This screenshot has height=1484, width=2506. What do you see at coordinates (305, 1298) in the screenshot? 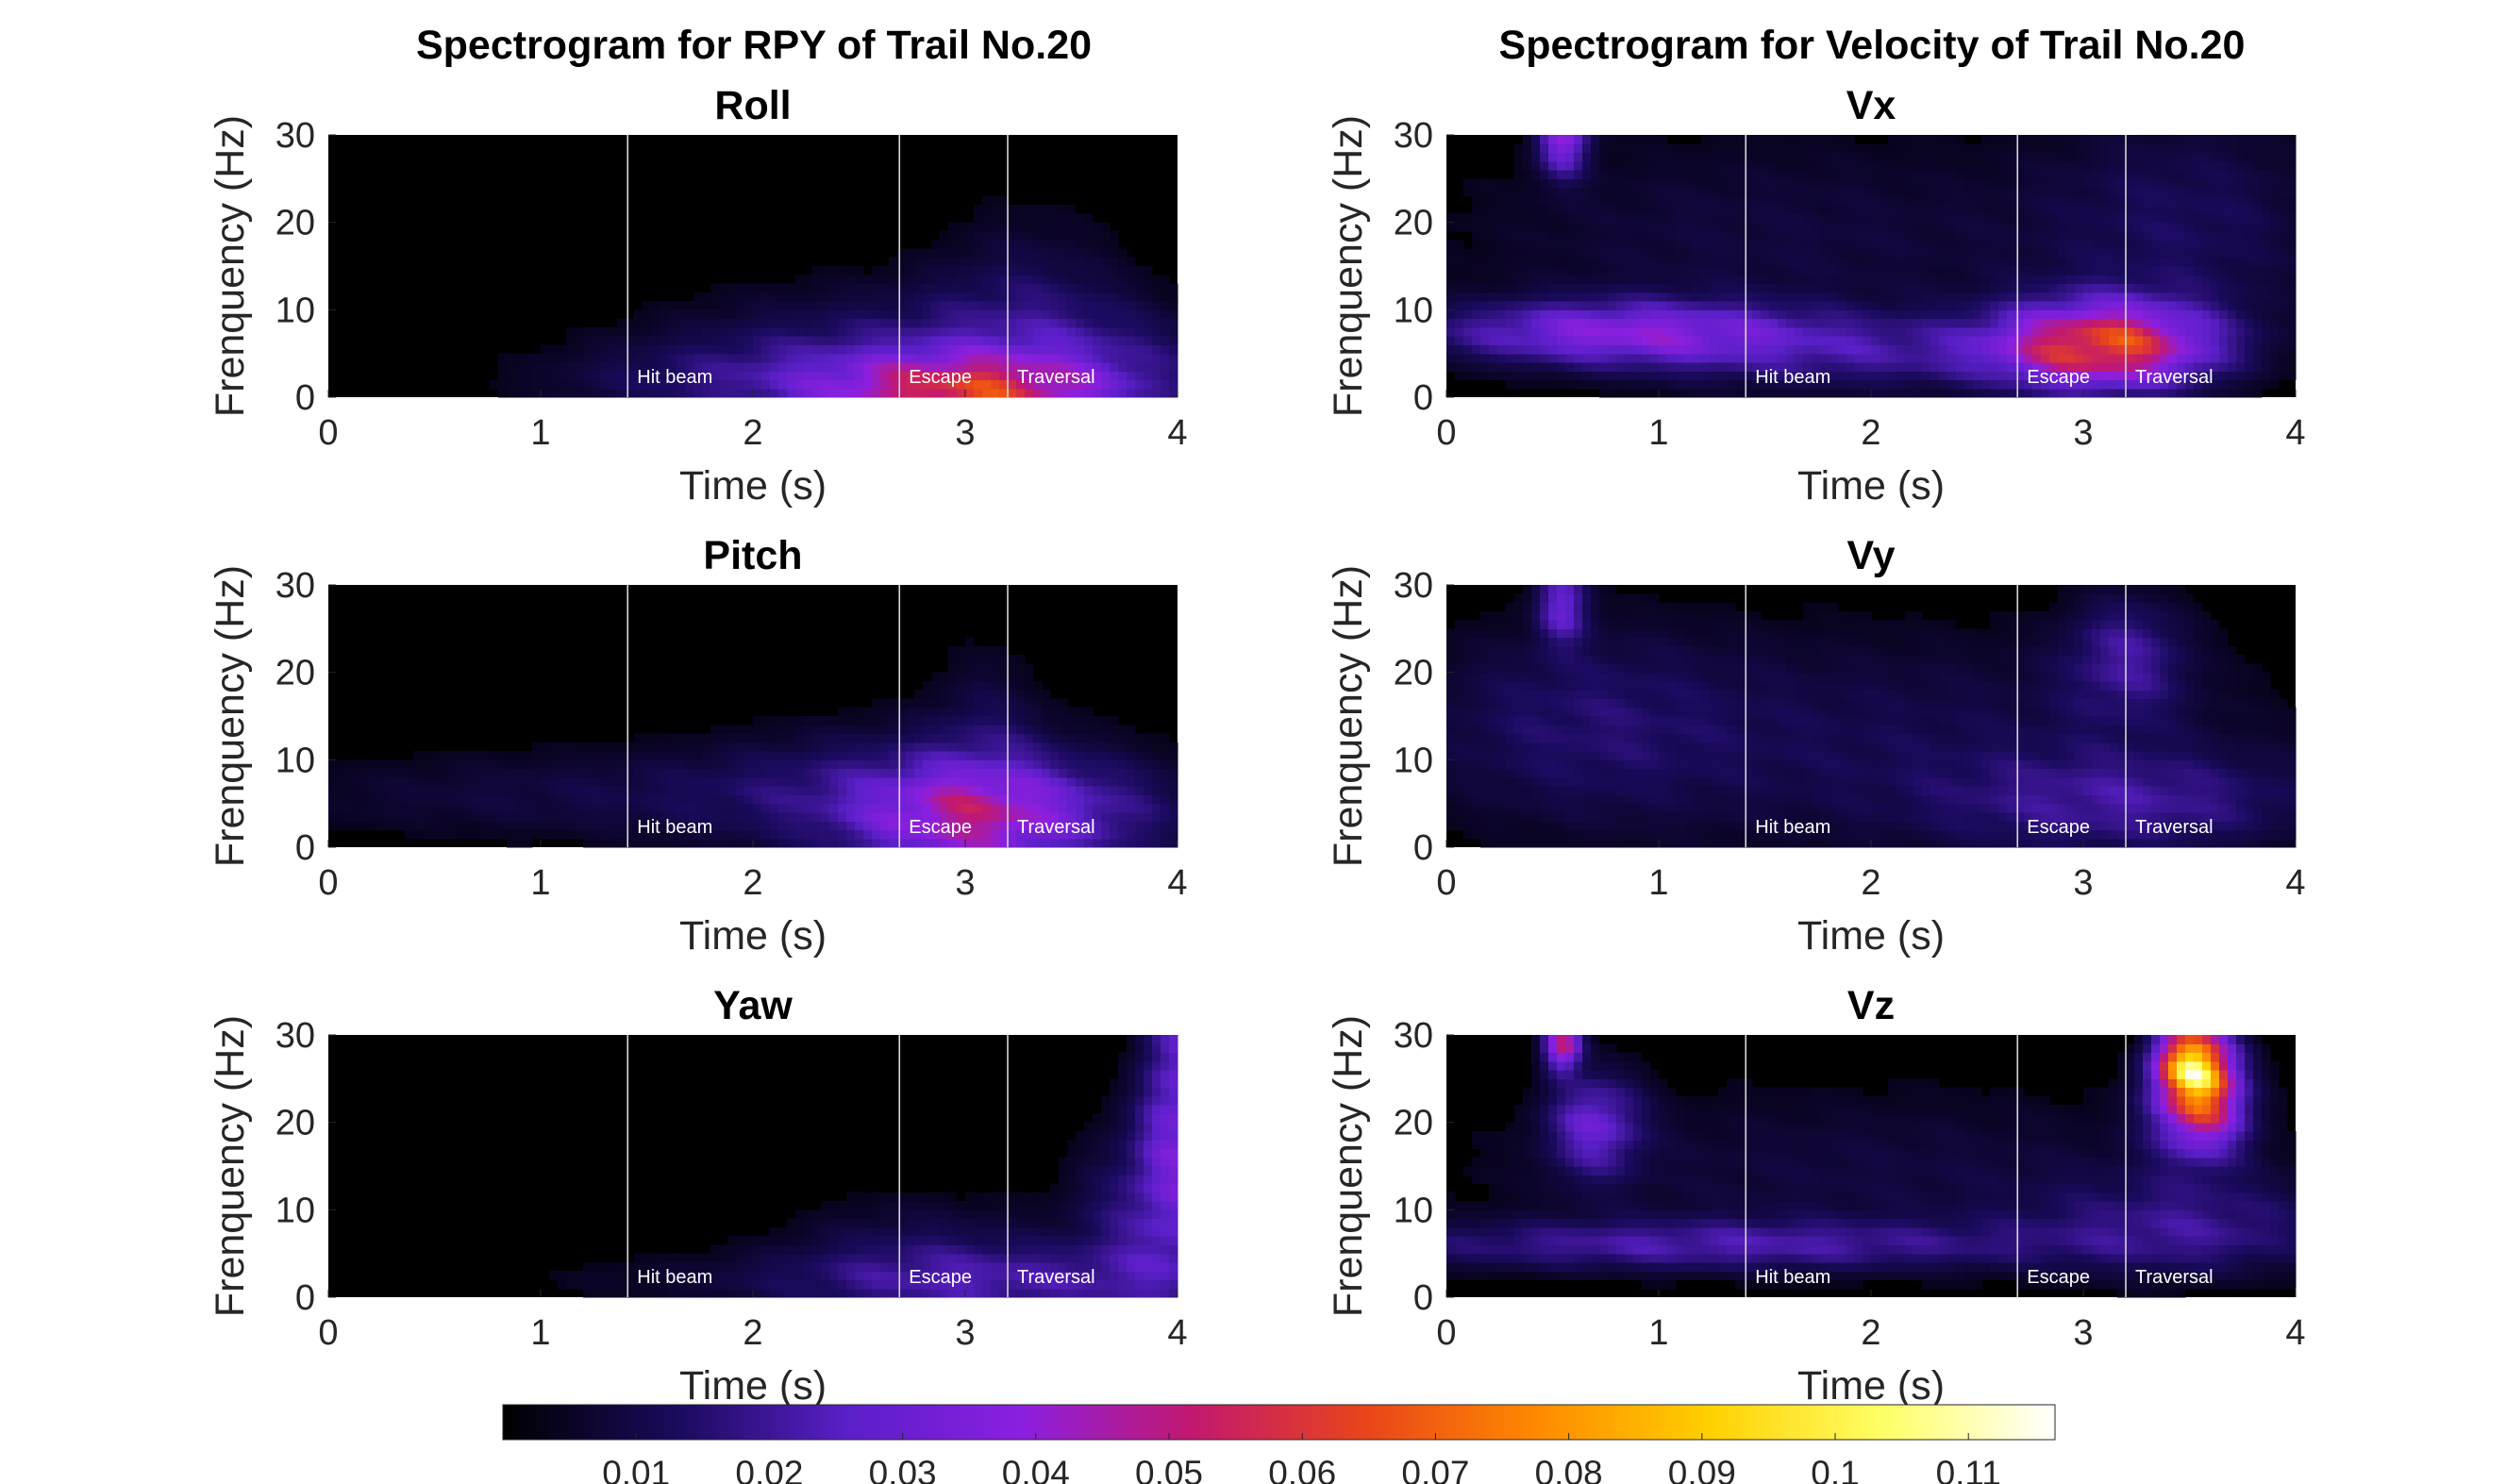
I see `y-tick-label: 0` at bounding box center [305, 1298].